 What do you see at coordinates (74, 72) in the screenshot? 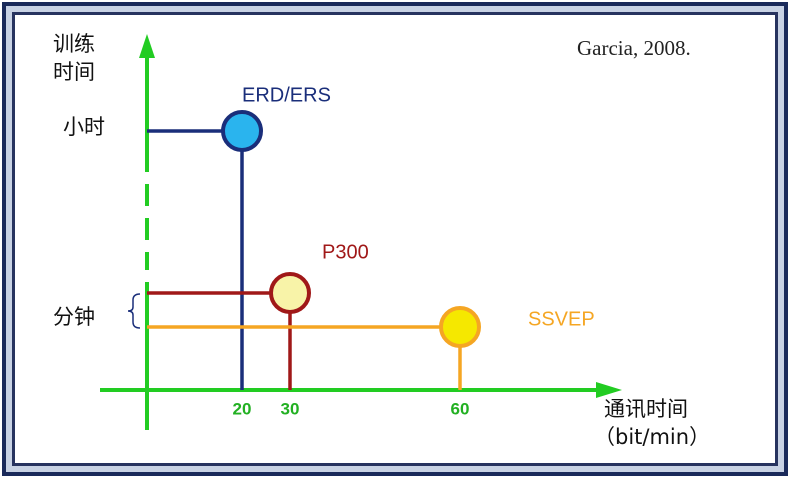
I see `y-title-line: 时间` at bounding box center [74, 72].